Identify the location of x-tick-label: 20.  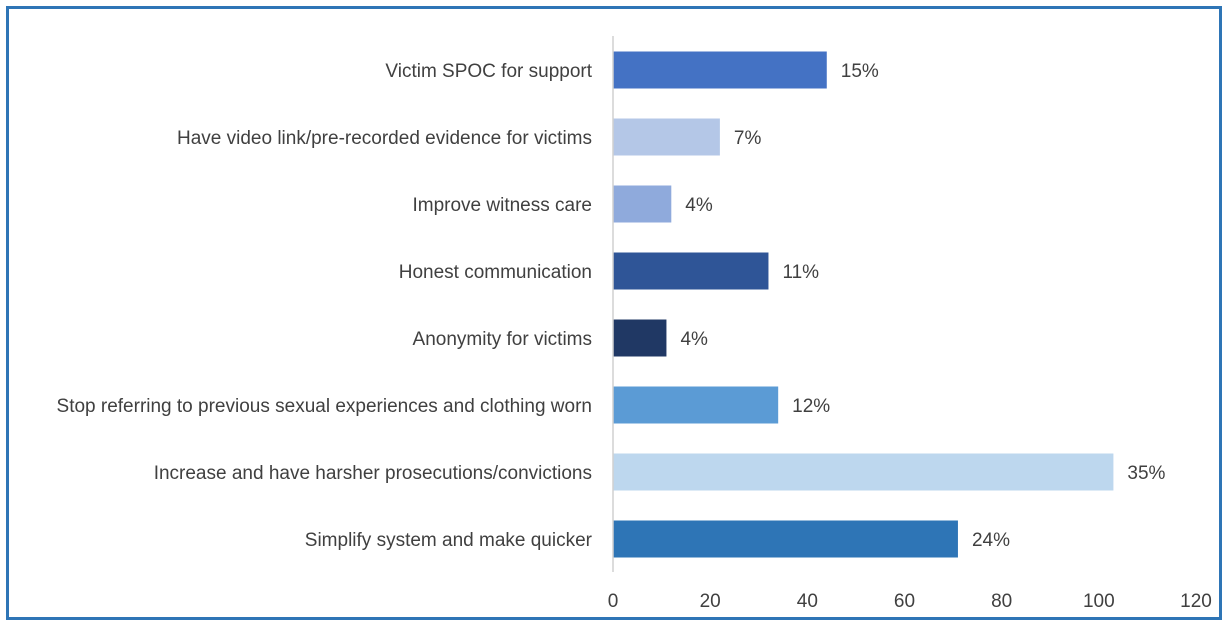
(710, 601).